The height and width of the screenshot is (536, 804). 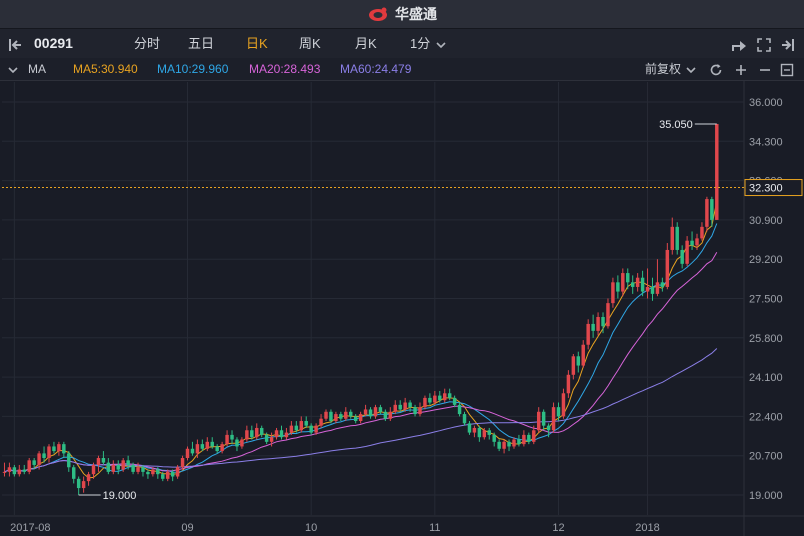 I want to click on zoom-in-icon, so click(x=741, y=69).